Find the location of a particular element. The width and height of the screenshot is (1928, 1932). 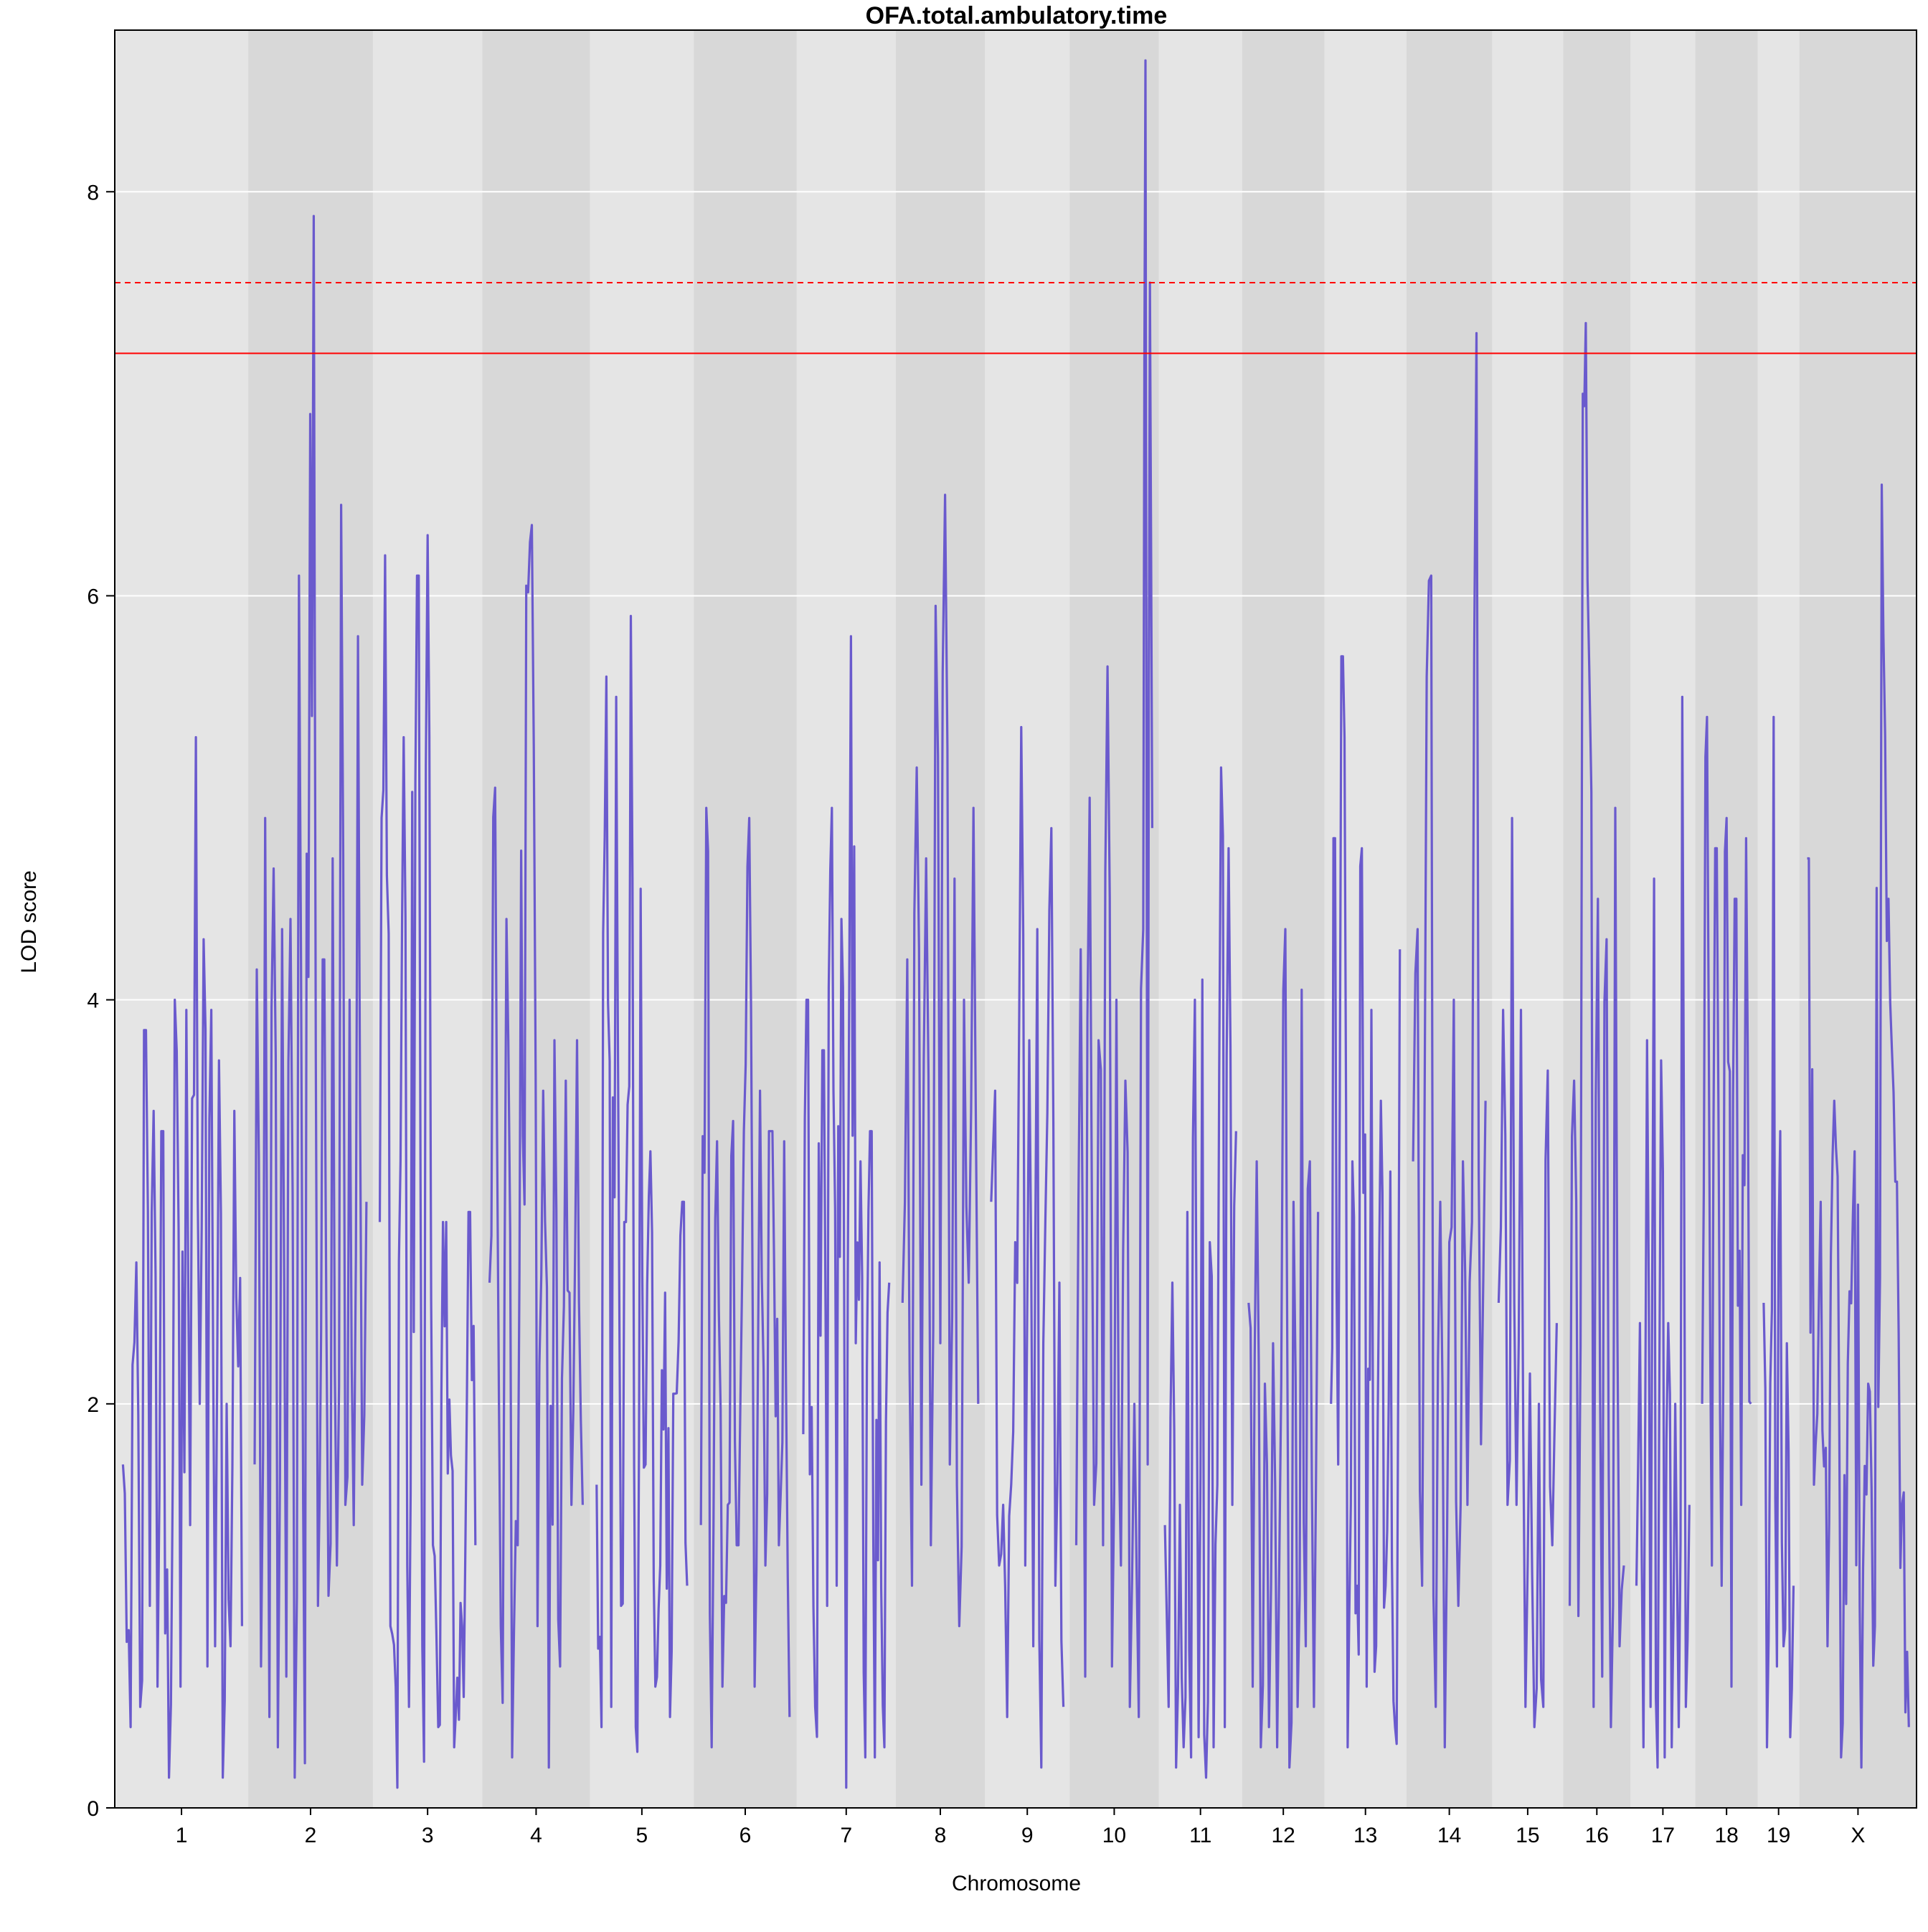

x-axis-ticks: 1 2 3 4 5 6 7 8 9 10 11 12 13 14 15 16 17 18 19 X is located at coordinates (1020, 1828).